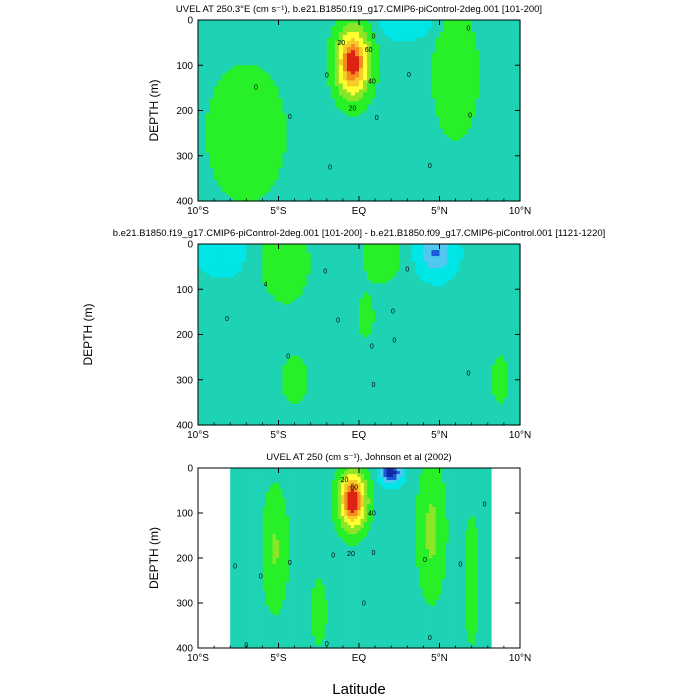  I want to click on y-axis-label: DEPTH (m), so click(154, 111).